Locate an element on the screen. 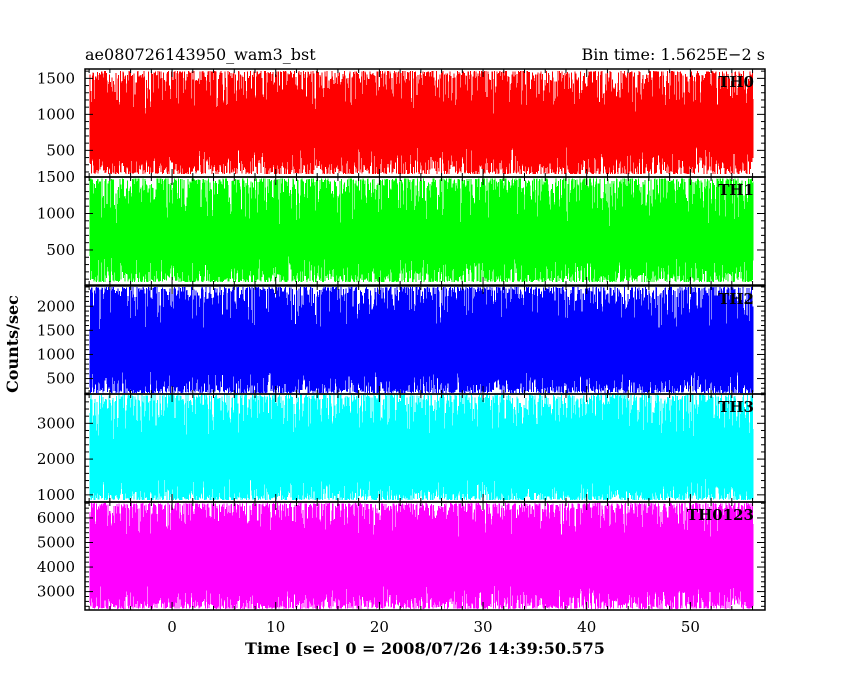 This screenshot has width=850, height=680. y-tick-label-th0123: 6000 is located at coordinates (56, 518).